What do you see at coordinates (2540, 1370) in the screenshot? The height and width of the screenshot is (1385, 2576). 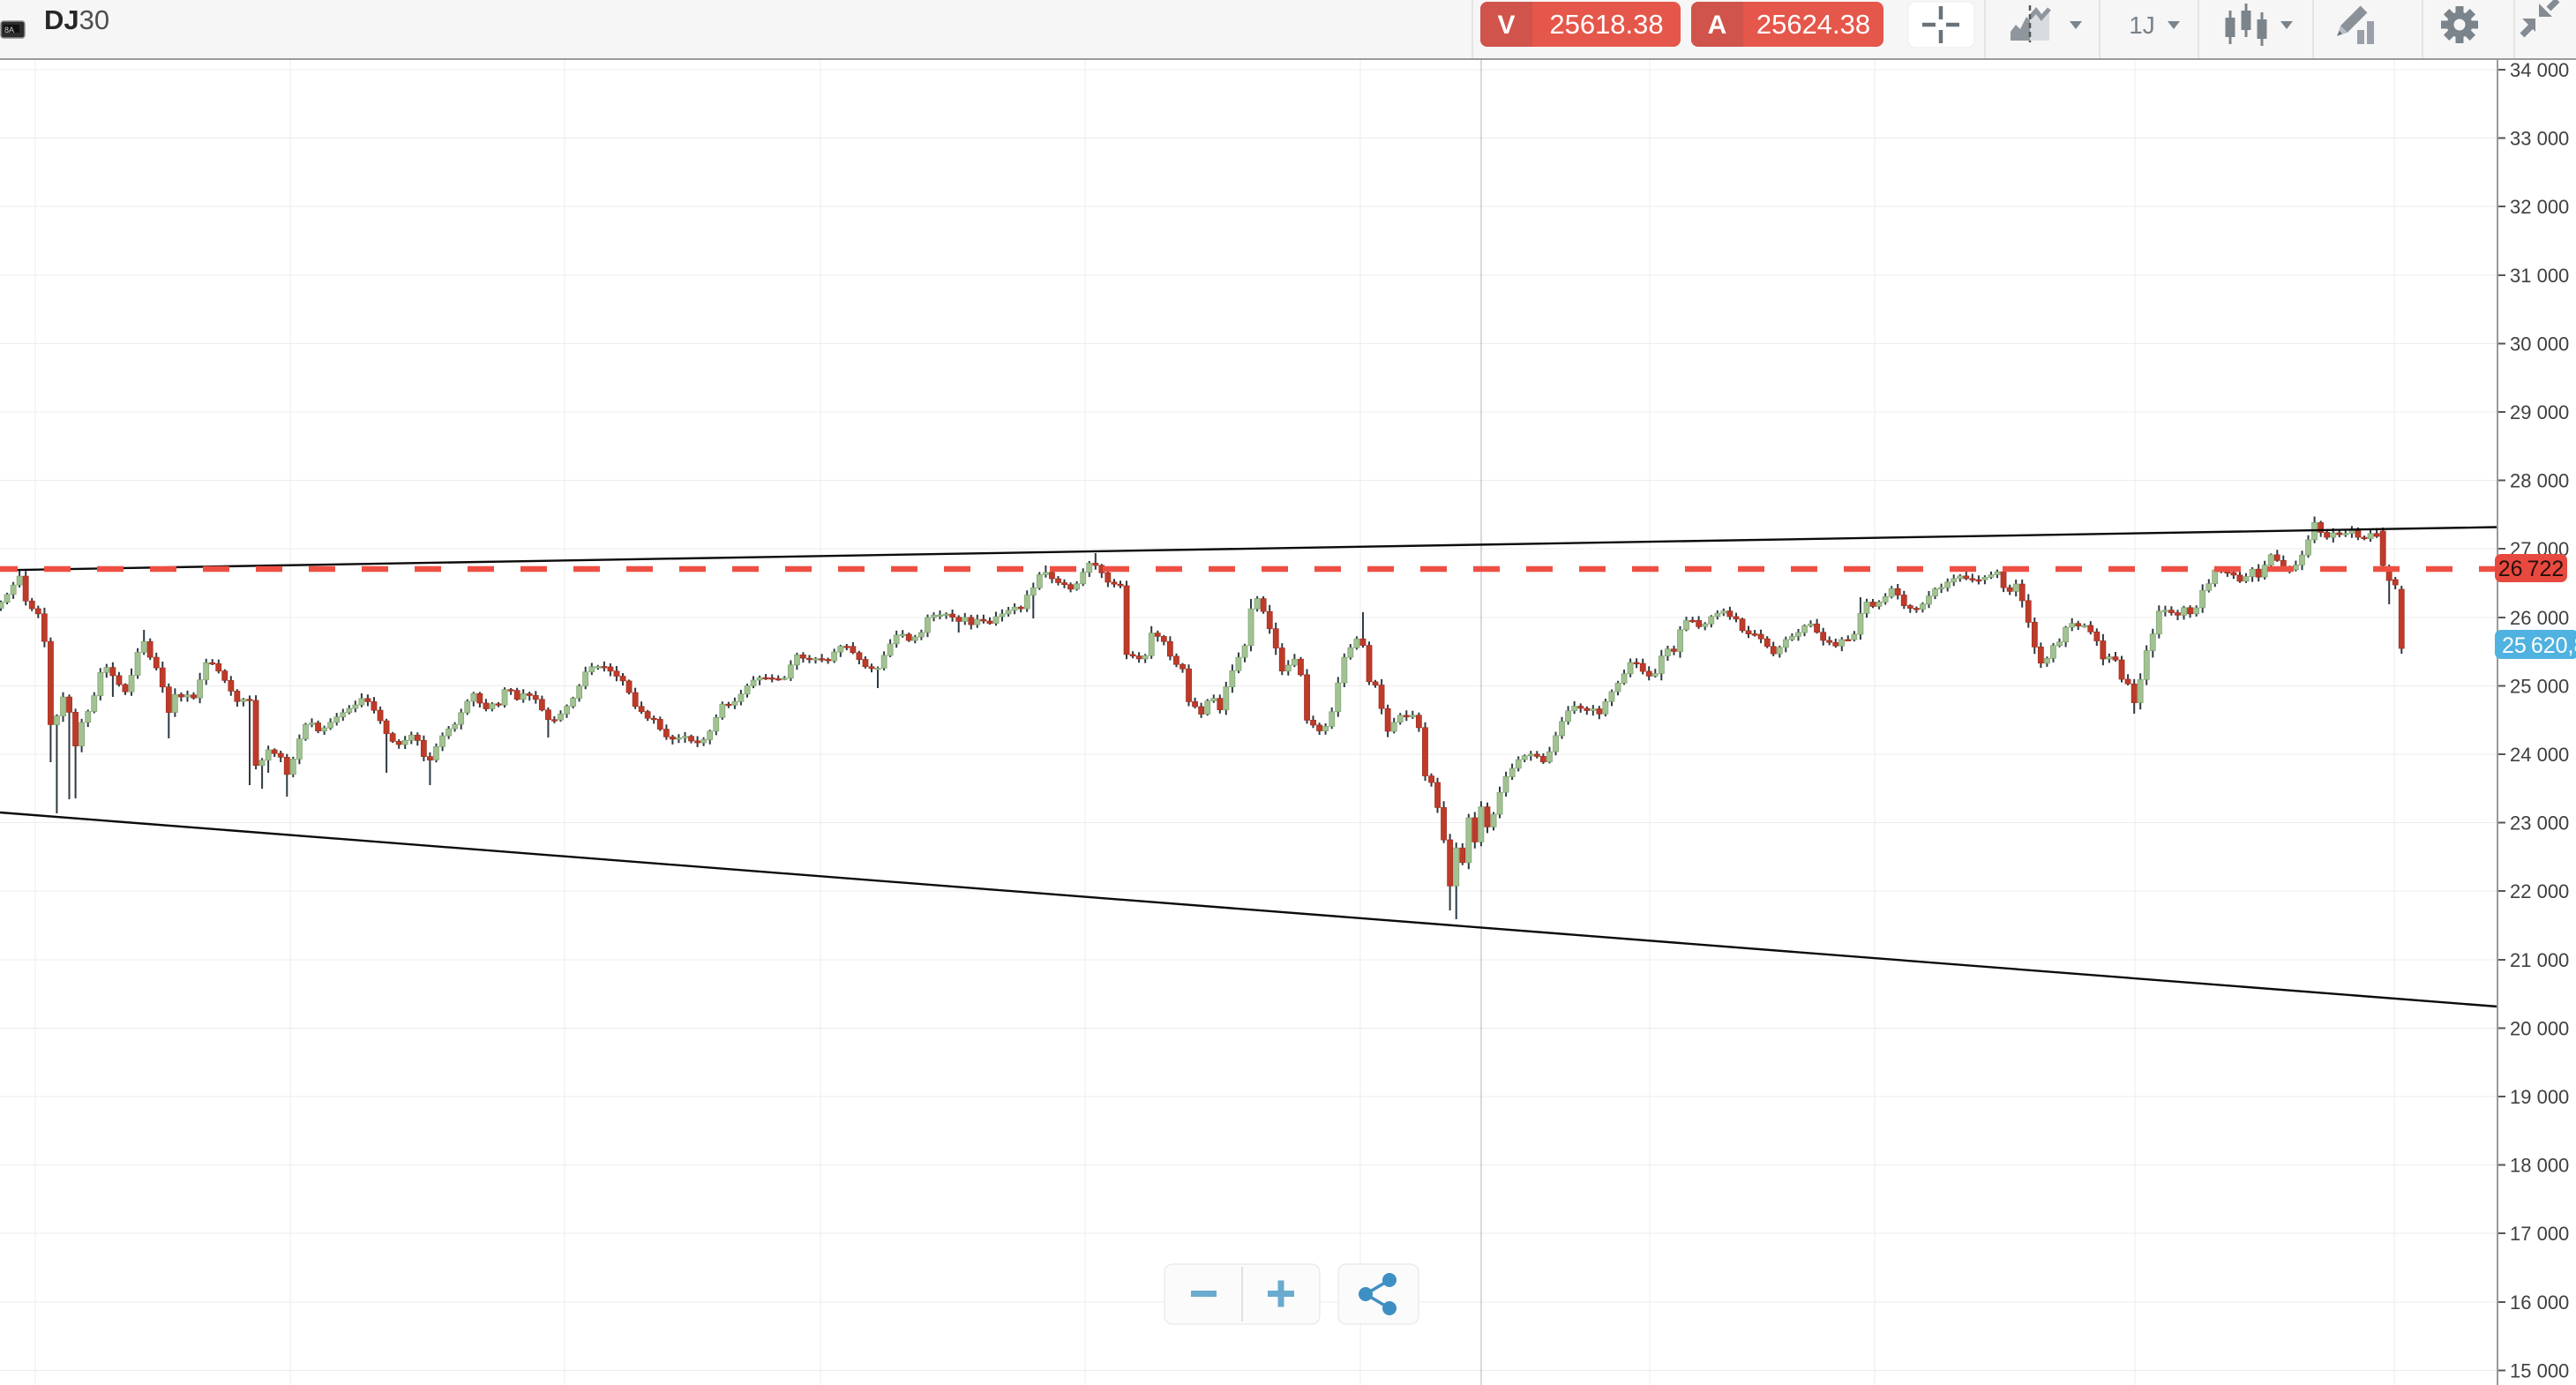 I see `svg-text: 15 000` at bounding box center [2540, 1370].